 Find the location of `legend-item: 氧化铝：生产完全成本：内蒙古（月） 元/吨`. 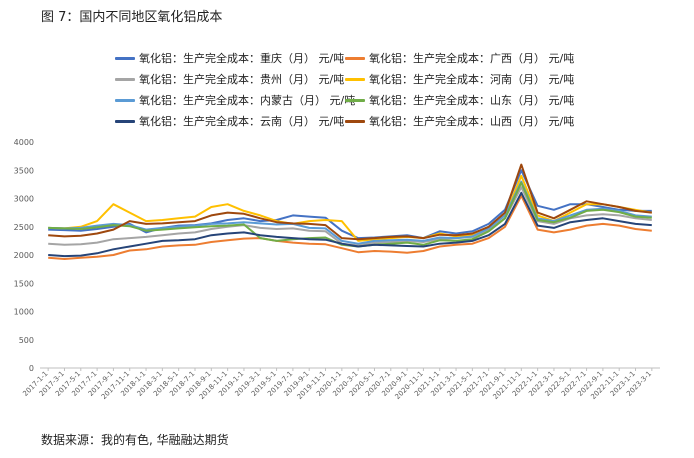

legend-item: 氧化铝：生产完全成本：内蒙古（月） 元/吨 is located at coordinates (235, 100).